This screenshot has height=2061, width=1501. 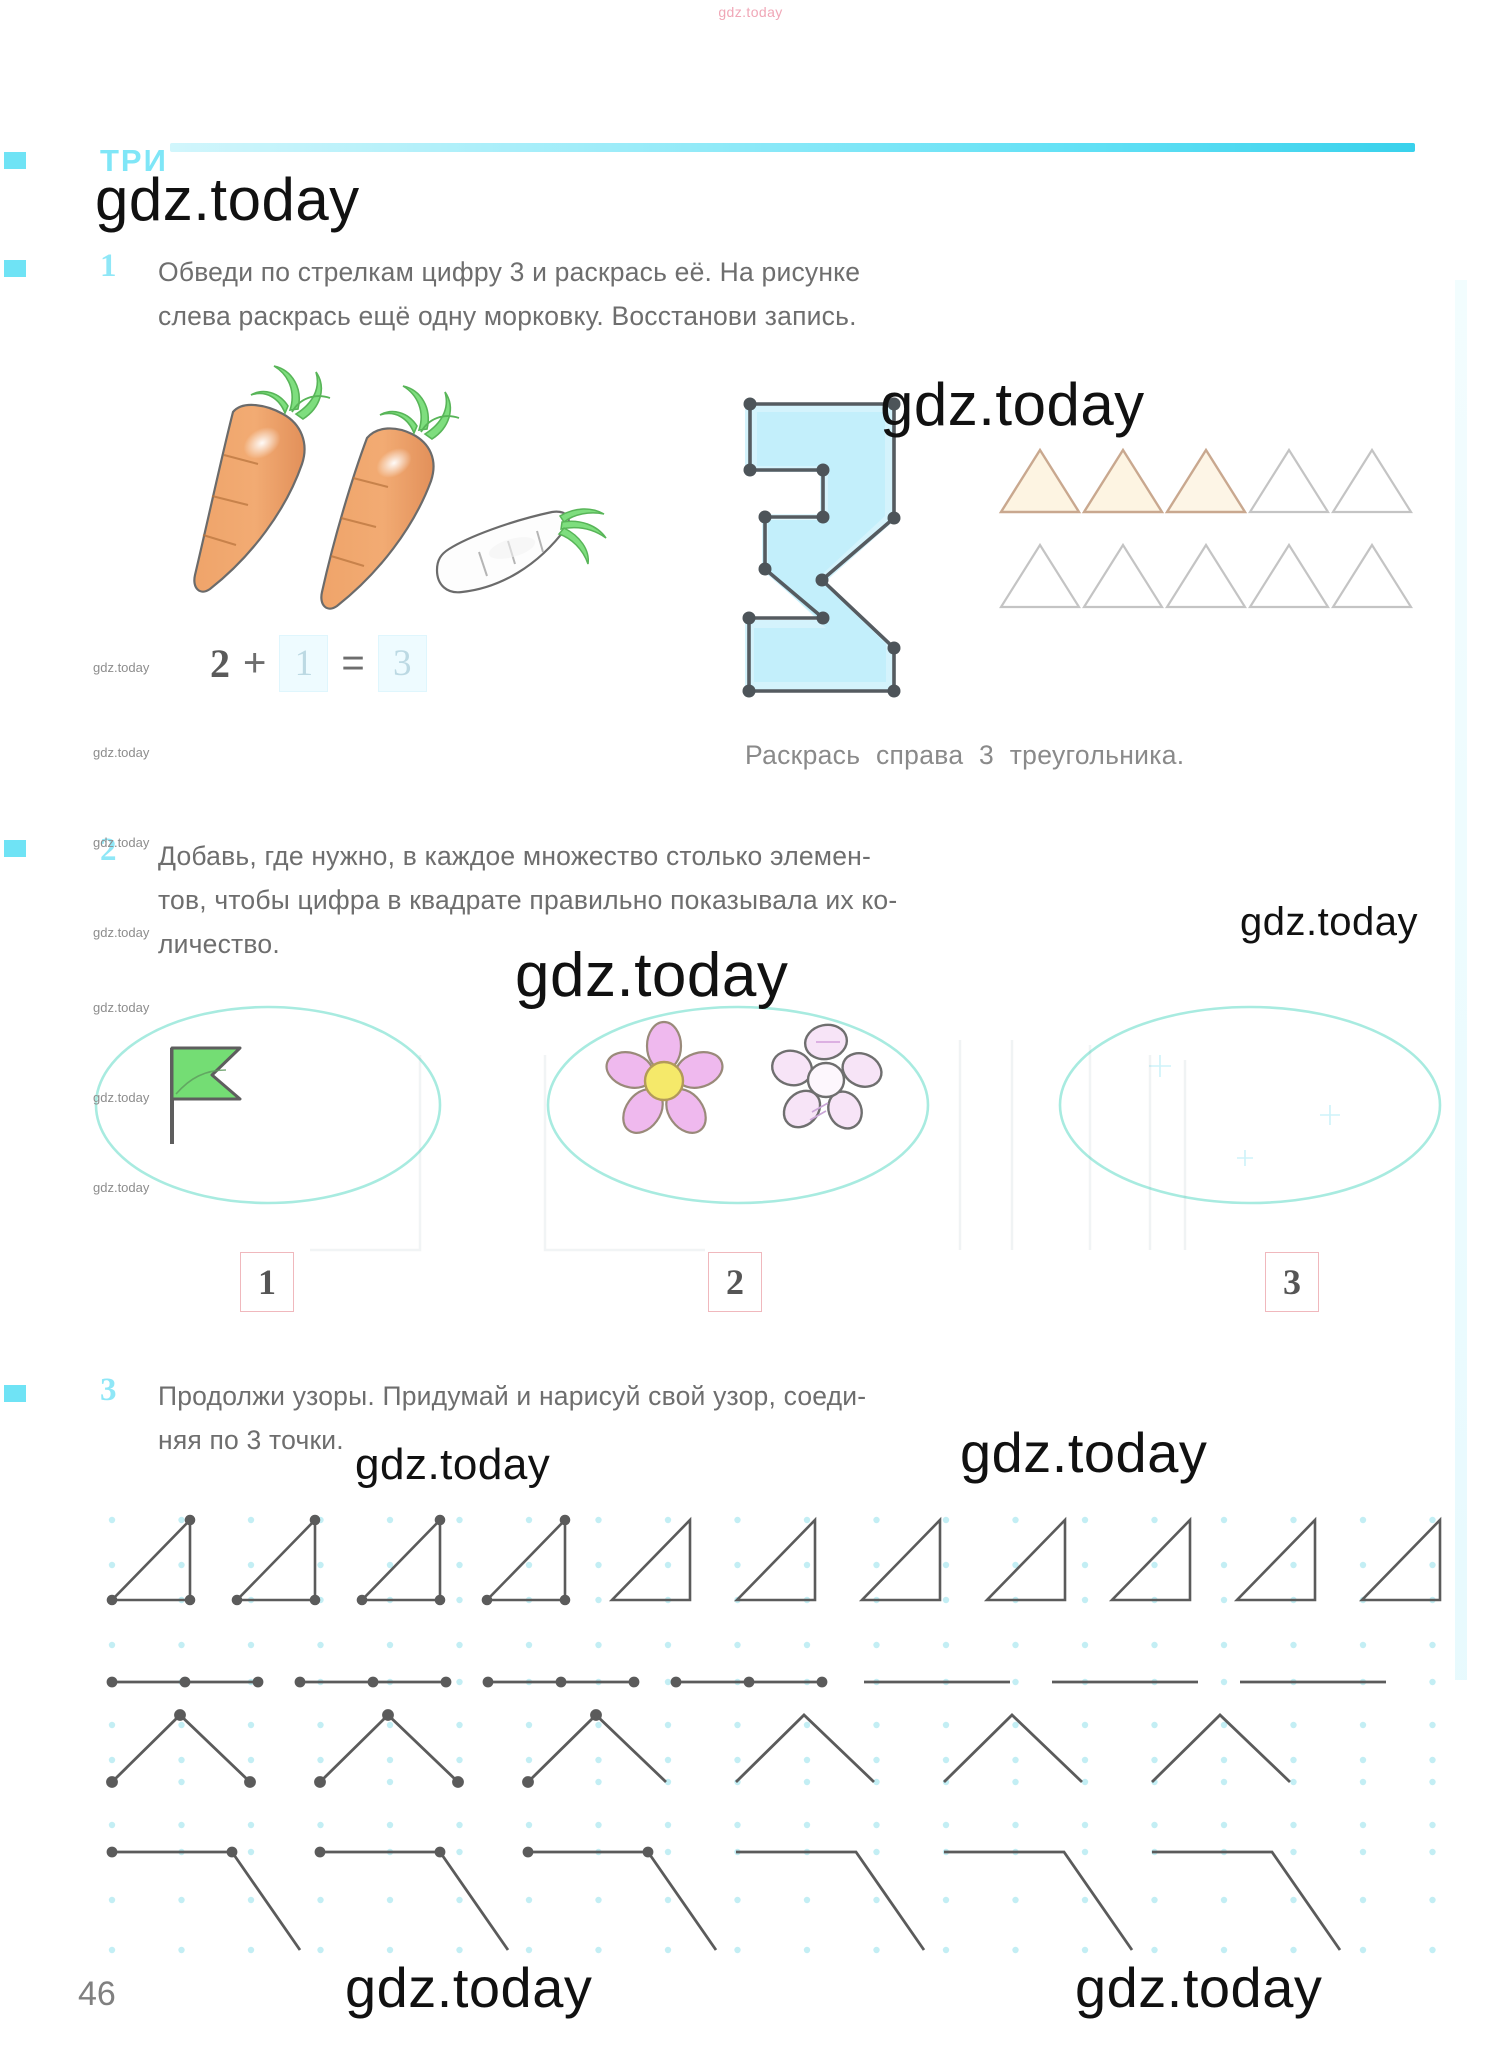 What do you see at coordinates (121, 1097) in the screenshot?
I see `watermark-small-6: gdz.today` at bounding box center [121, 1097].